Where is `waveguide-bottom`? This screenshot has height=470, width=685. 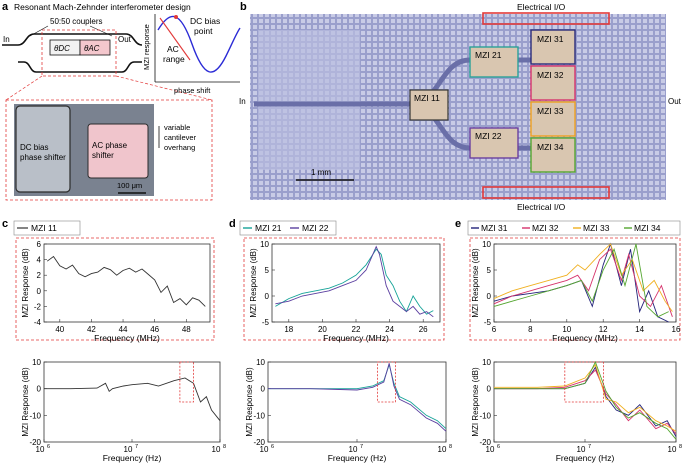 waveguide-bottom is located at coordinates (80, 67).